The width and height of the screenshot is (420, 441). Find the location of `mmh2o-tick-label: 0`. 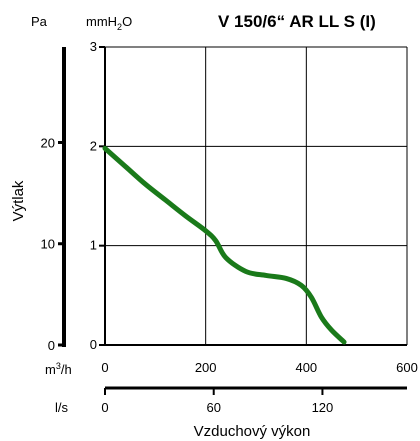

mmh2o-tick-label: 0 is located at coordinates (93, 344).